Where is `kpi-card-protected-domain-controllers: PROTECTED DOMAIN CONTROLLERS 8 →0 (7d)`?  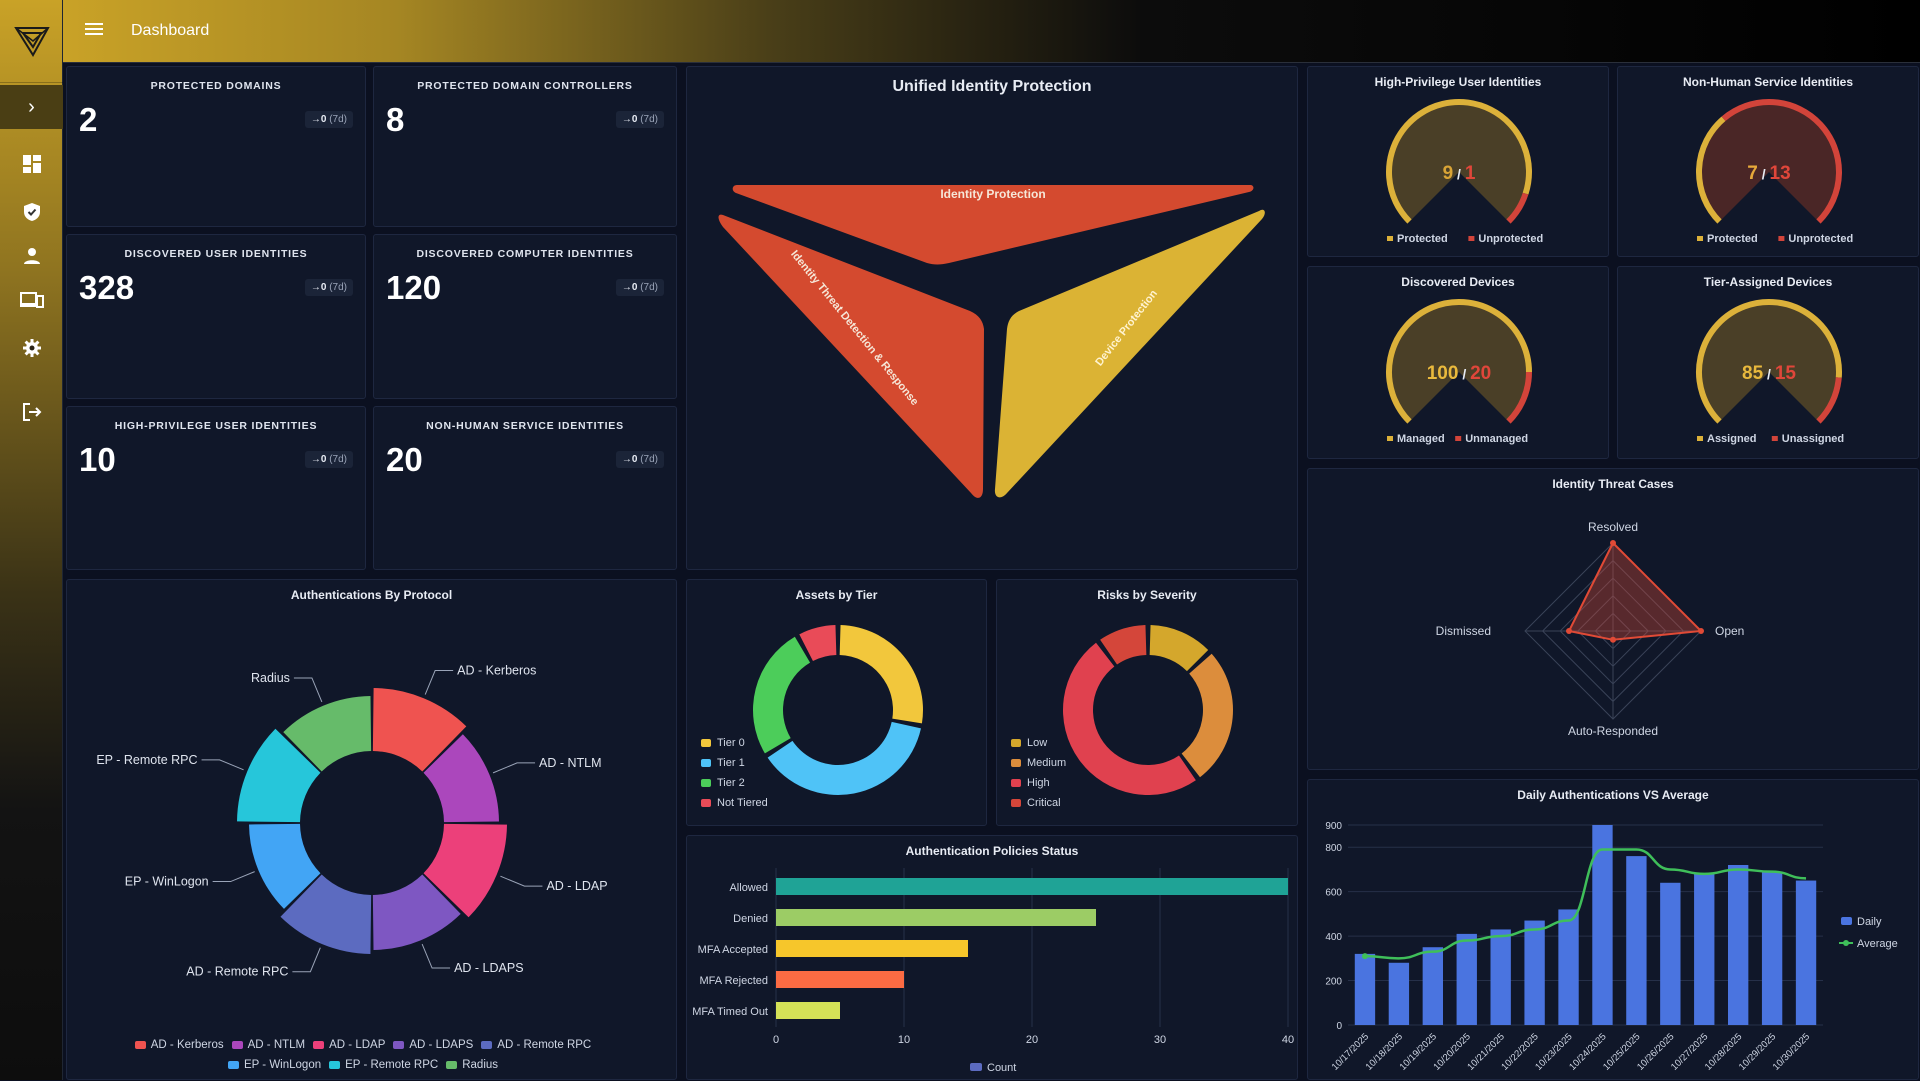 kpi-card-protected-domain-controllers: PROTECTED DOMAIN CONTROLLERS 8 →0 (7d) is located at coordinates (525, 146).